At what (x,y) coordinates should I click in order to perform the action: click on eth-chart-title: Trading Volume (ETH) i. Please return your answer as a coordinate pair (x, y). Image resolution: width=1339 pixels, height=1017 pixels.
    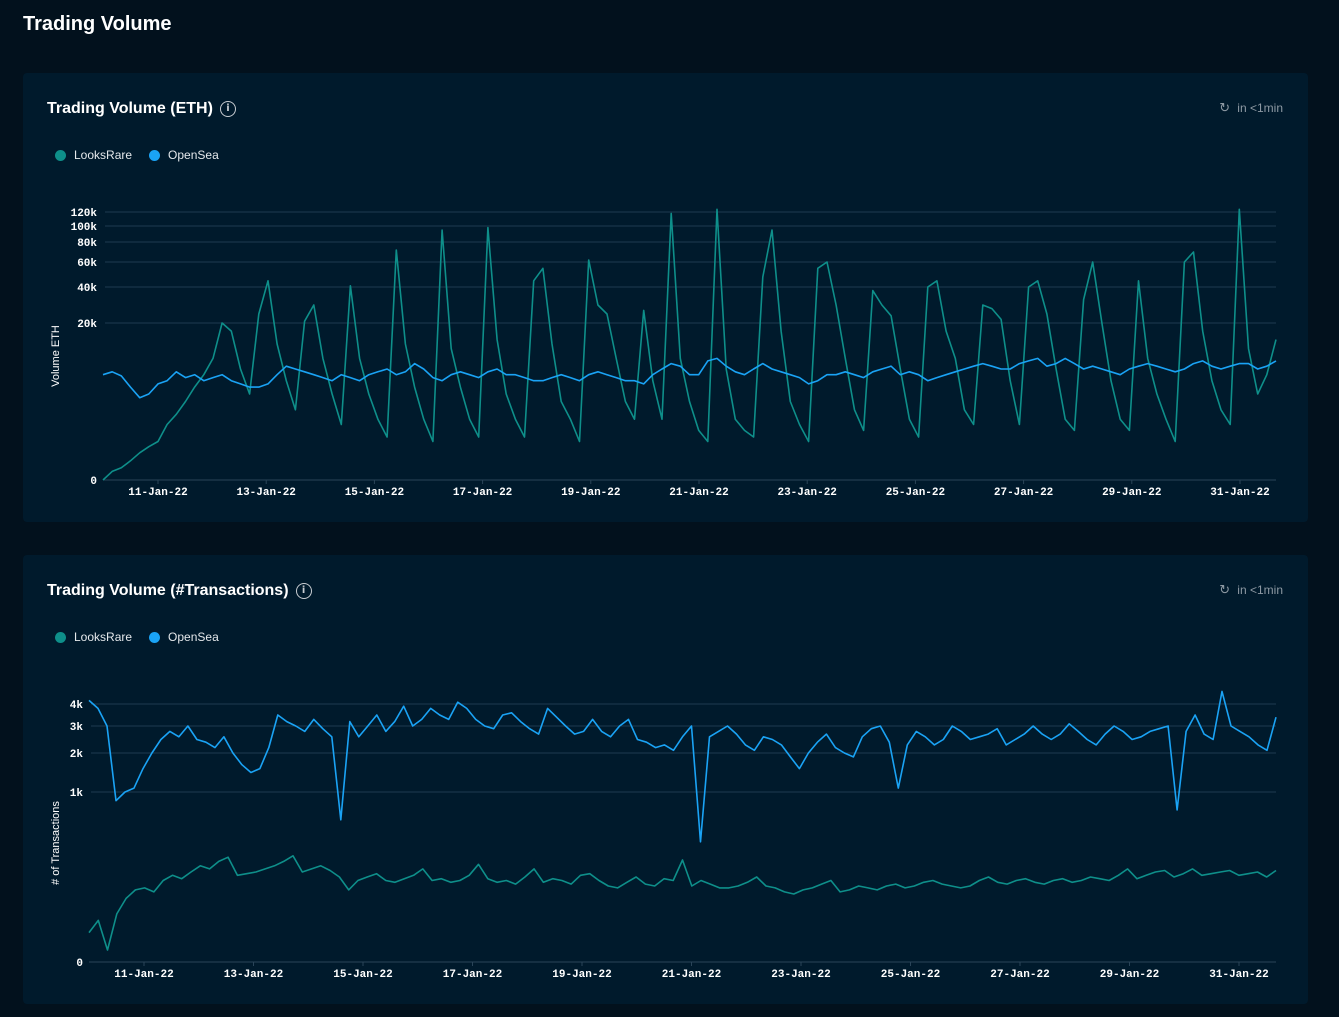
    Looking at the image, I should click on (141, 109).